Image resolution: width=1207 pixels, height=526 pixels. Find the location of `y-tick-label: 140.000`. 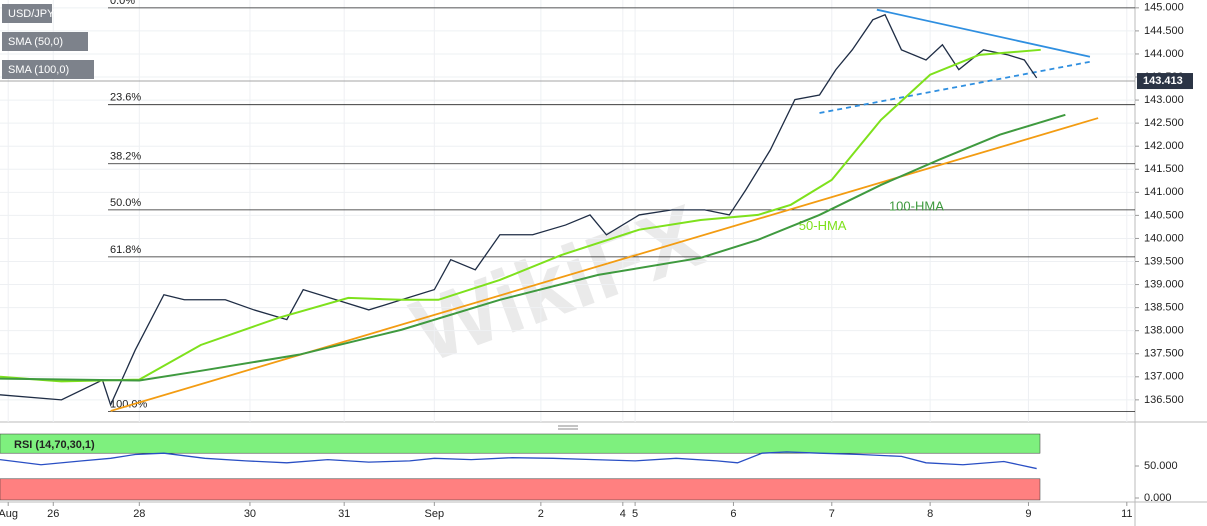

y-tick-label: 140.000 is located at coordinates (1164, 238).